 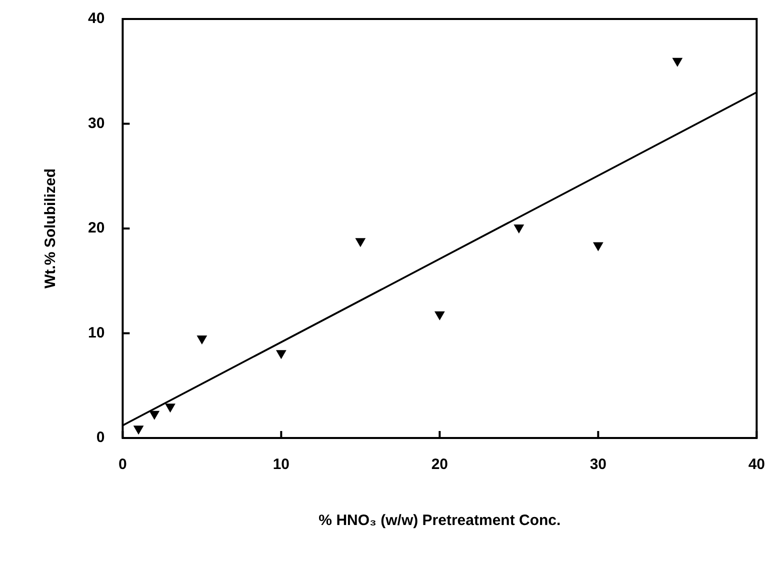 What do you see at coordinates (598, 465) in the screenshot?
I see `x-tick-label: 30` at bounding box center [598, 465].